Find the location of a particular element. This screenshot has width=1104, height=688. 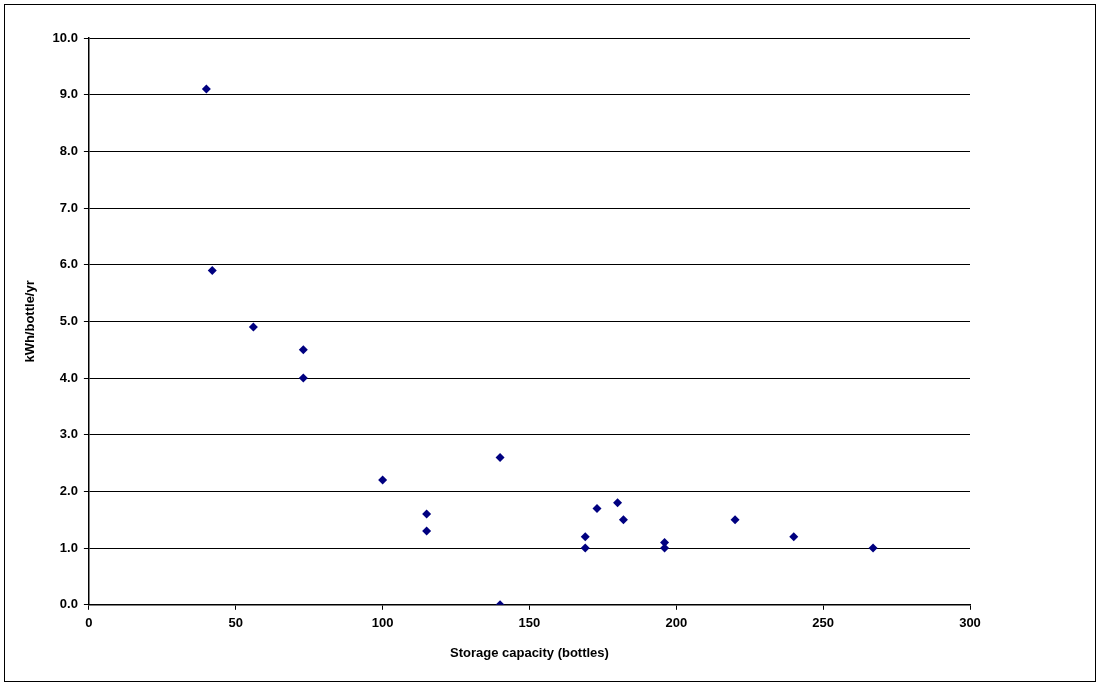

y-tick-label: 5.0 is located at coordinates (68, 320).